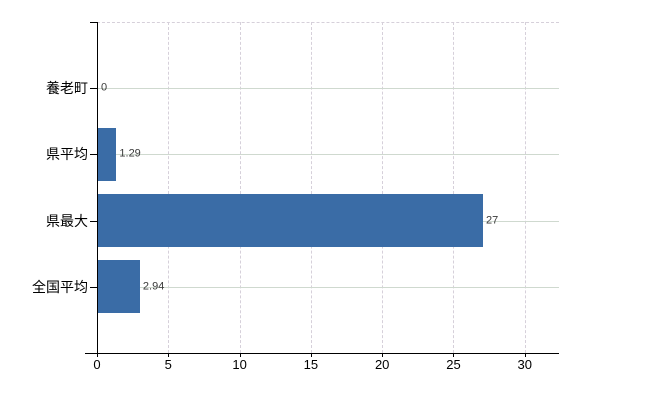  What do you see at coordinates (328, 22) in the screenshot?
I see `plot-top-border` at bounding box center [328, 22].